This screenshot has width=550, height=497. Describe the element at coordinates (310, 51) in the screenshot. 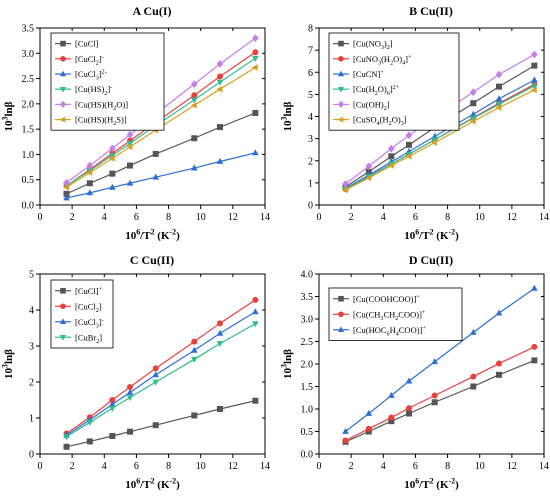

I see `y-tick-label: 7` at that location.